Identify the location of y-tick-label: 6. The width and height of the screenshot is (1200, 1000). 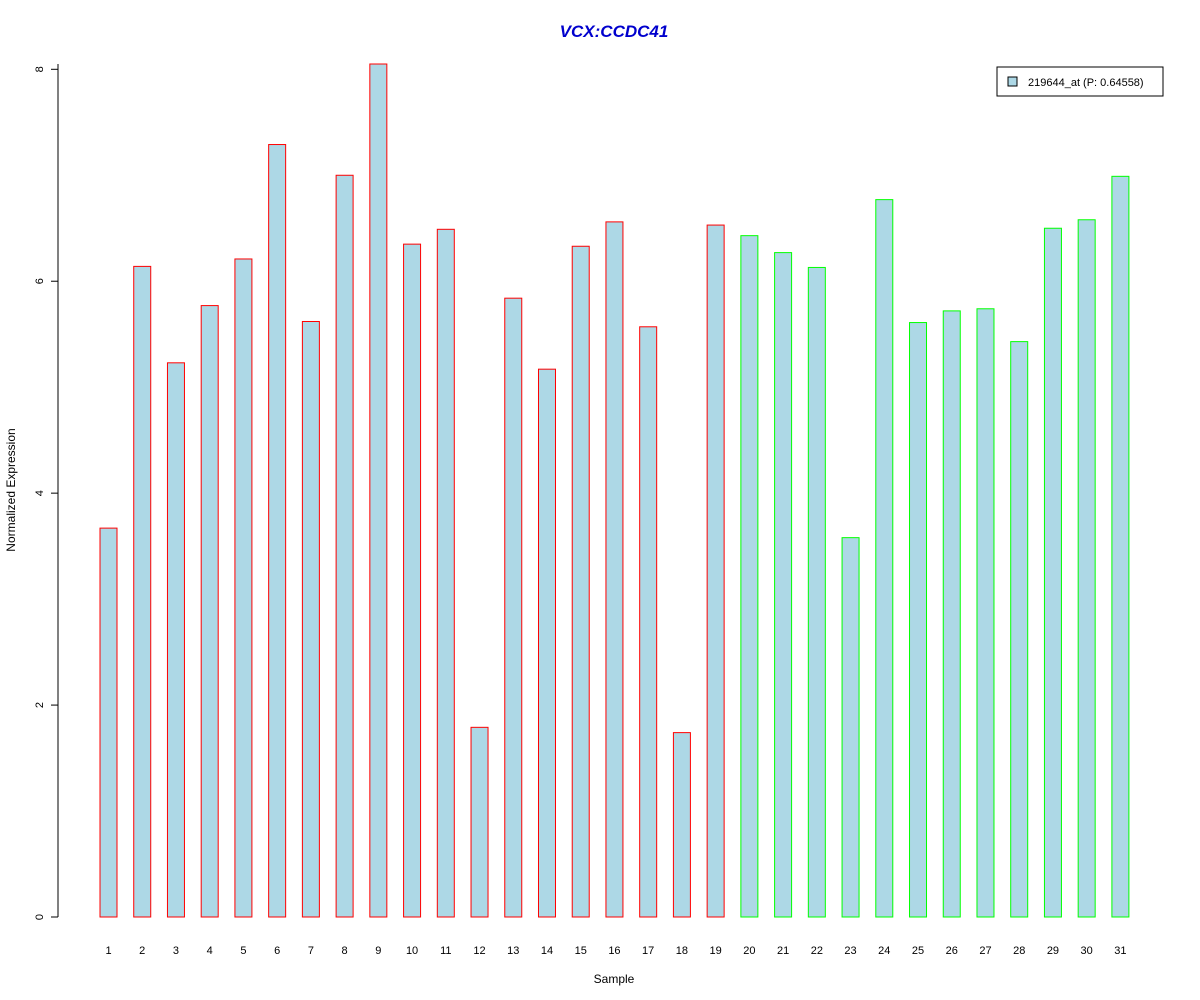
(40, 281).